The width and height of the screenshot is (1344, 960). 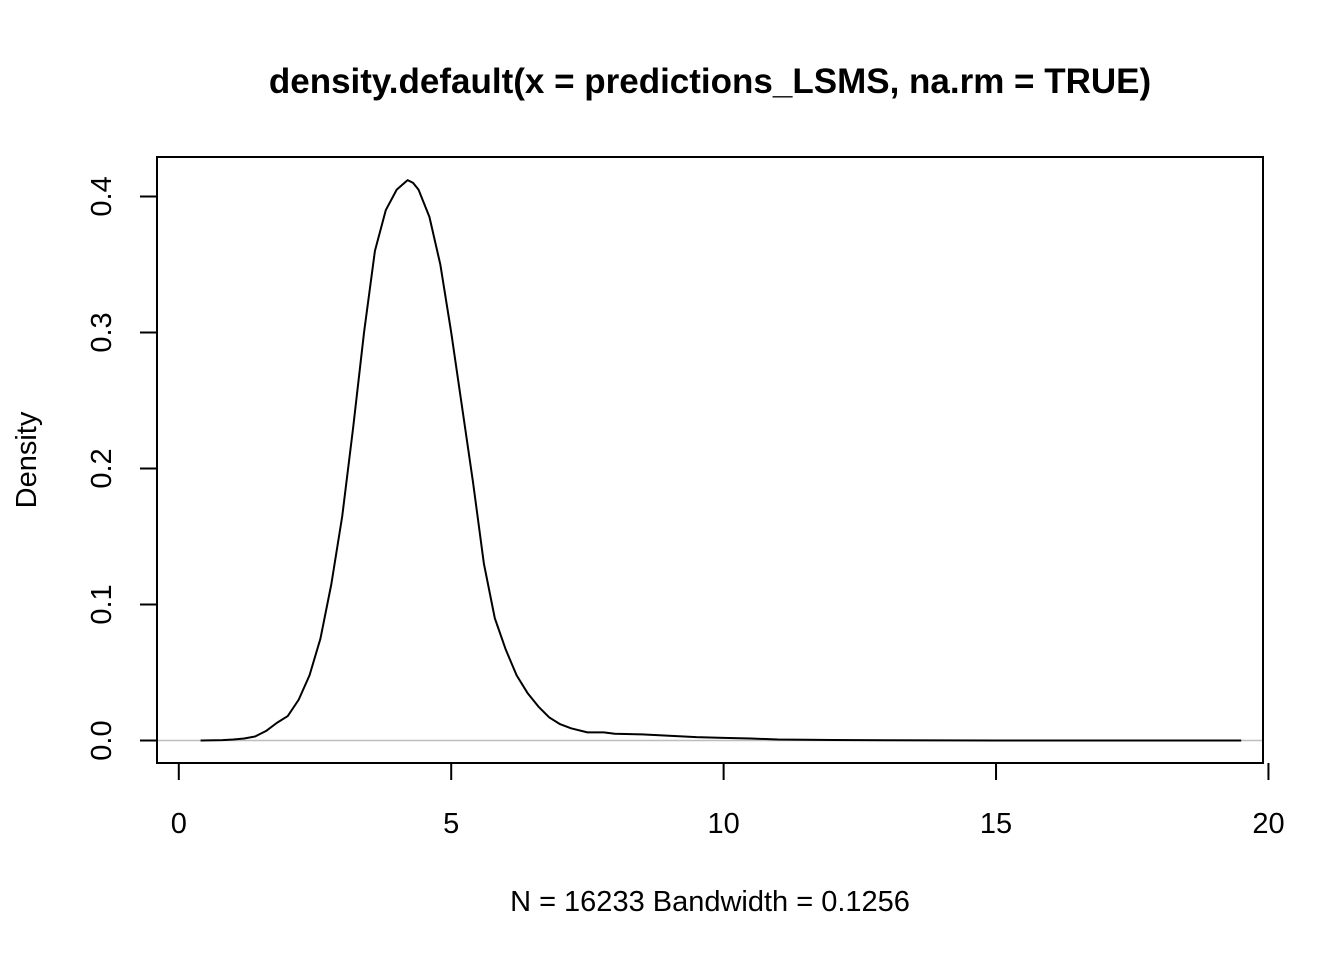 What do you see at coordinates (102, 604) in the screenshot?
I see `y-tick-label: 0.1` at bounding box center [102, 604].